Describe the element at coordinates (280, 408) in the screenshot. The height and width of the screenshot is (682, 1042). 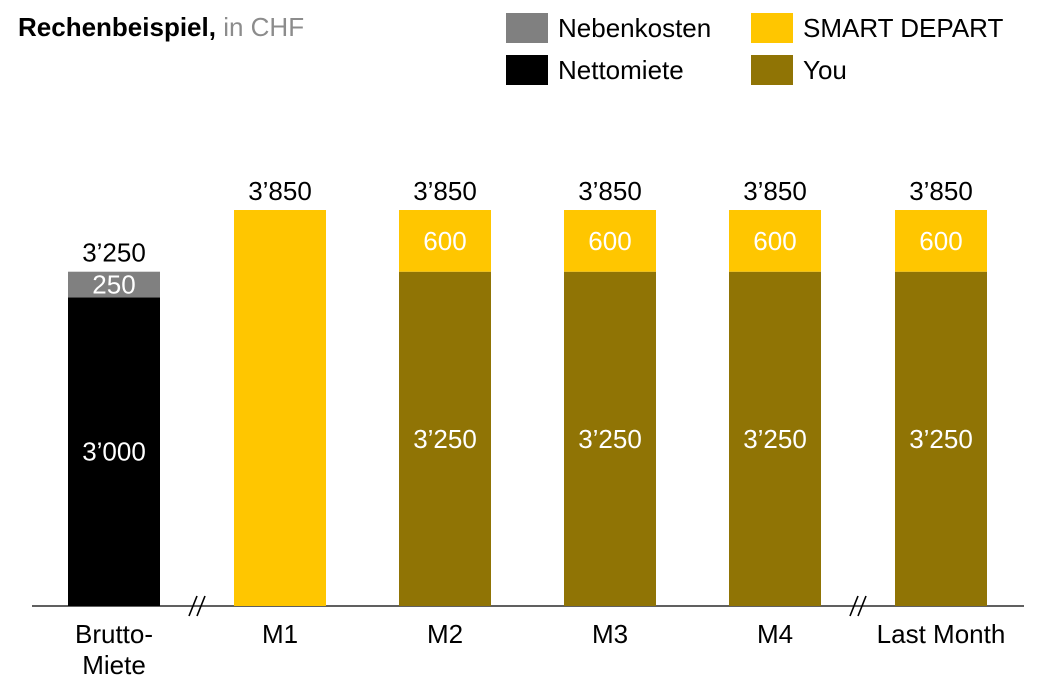
I see `bar-2-smart-depart` at that location.